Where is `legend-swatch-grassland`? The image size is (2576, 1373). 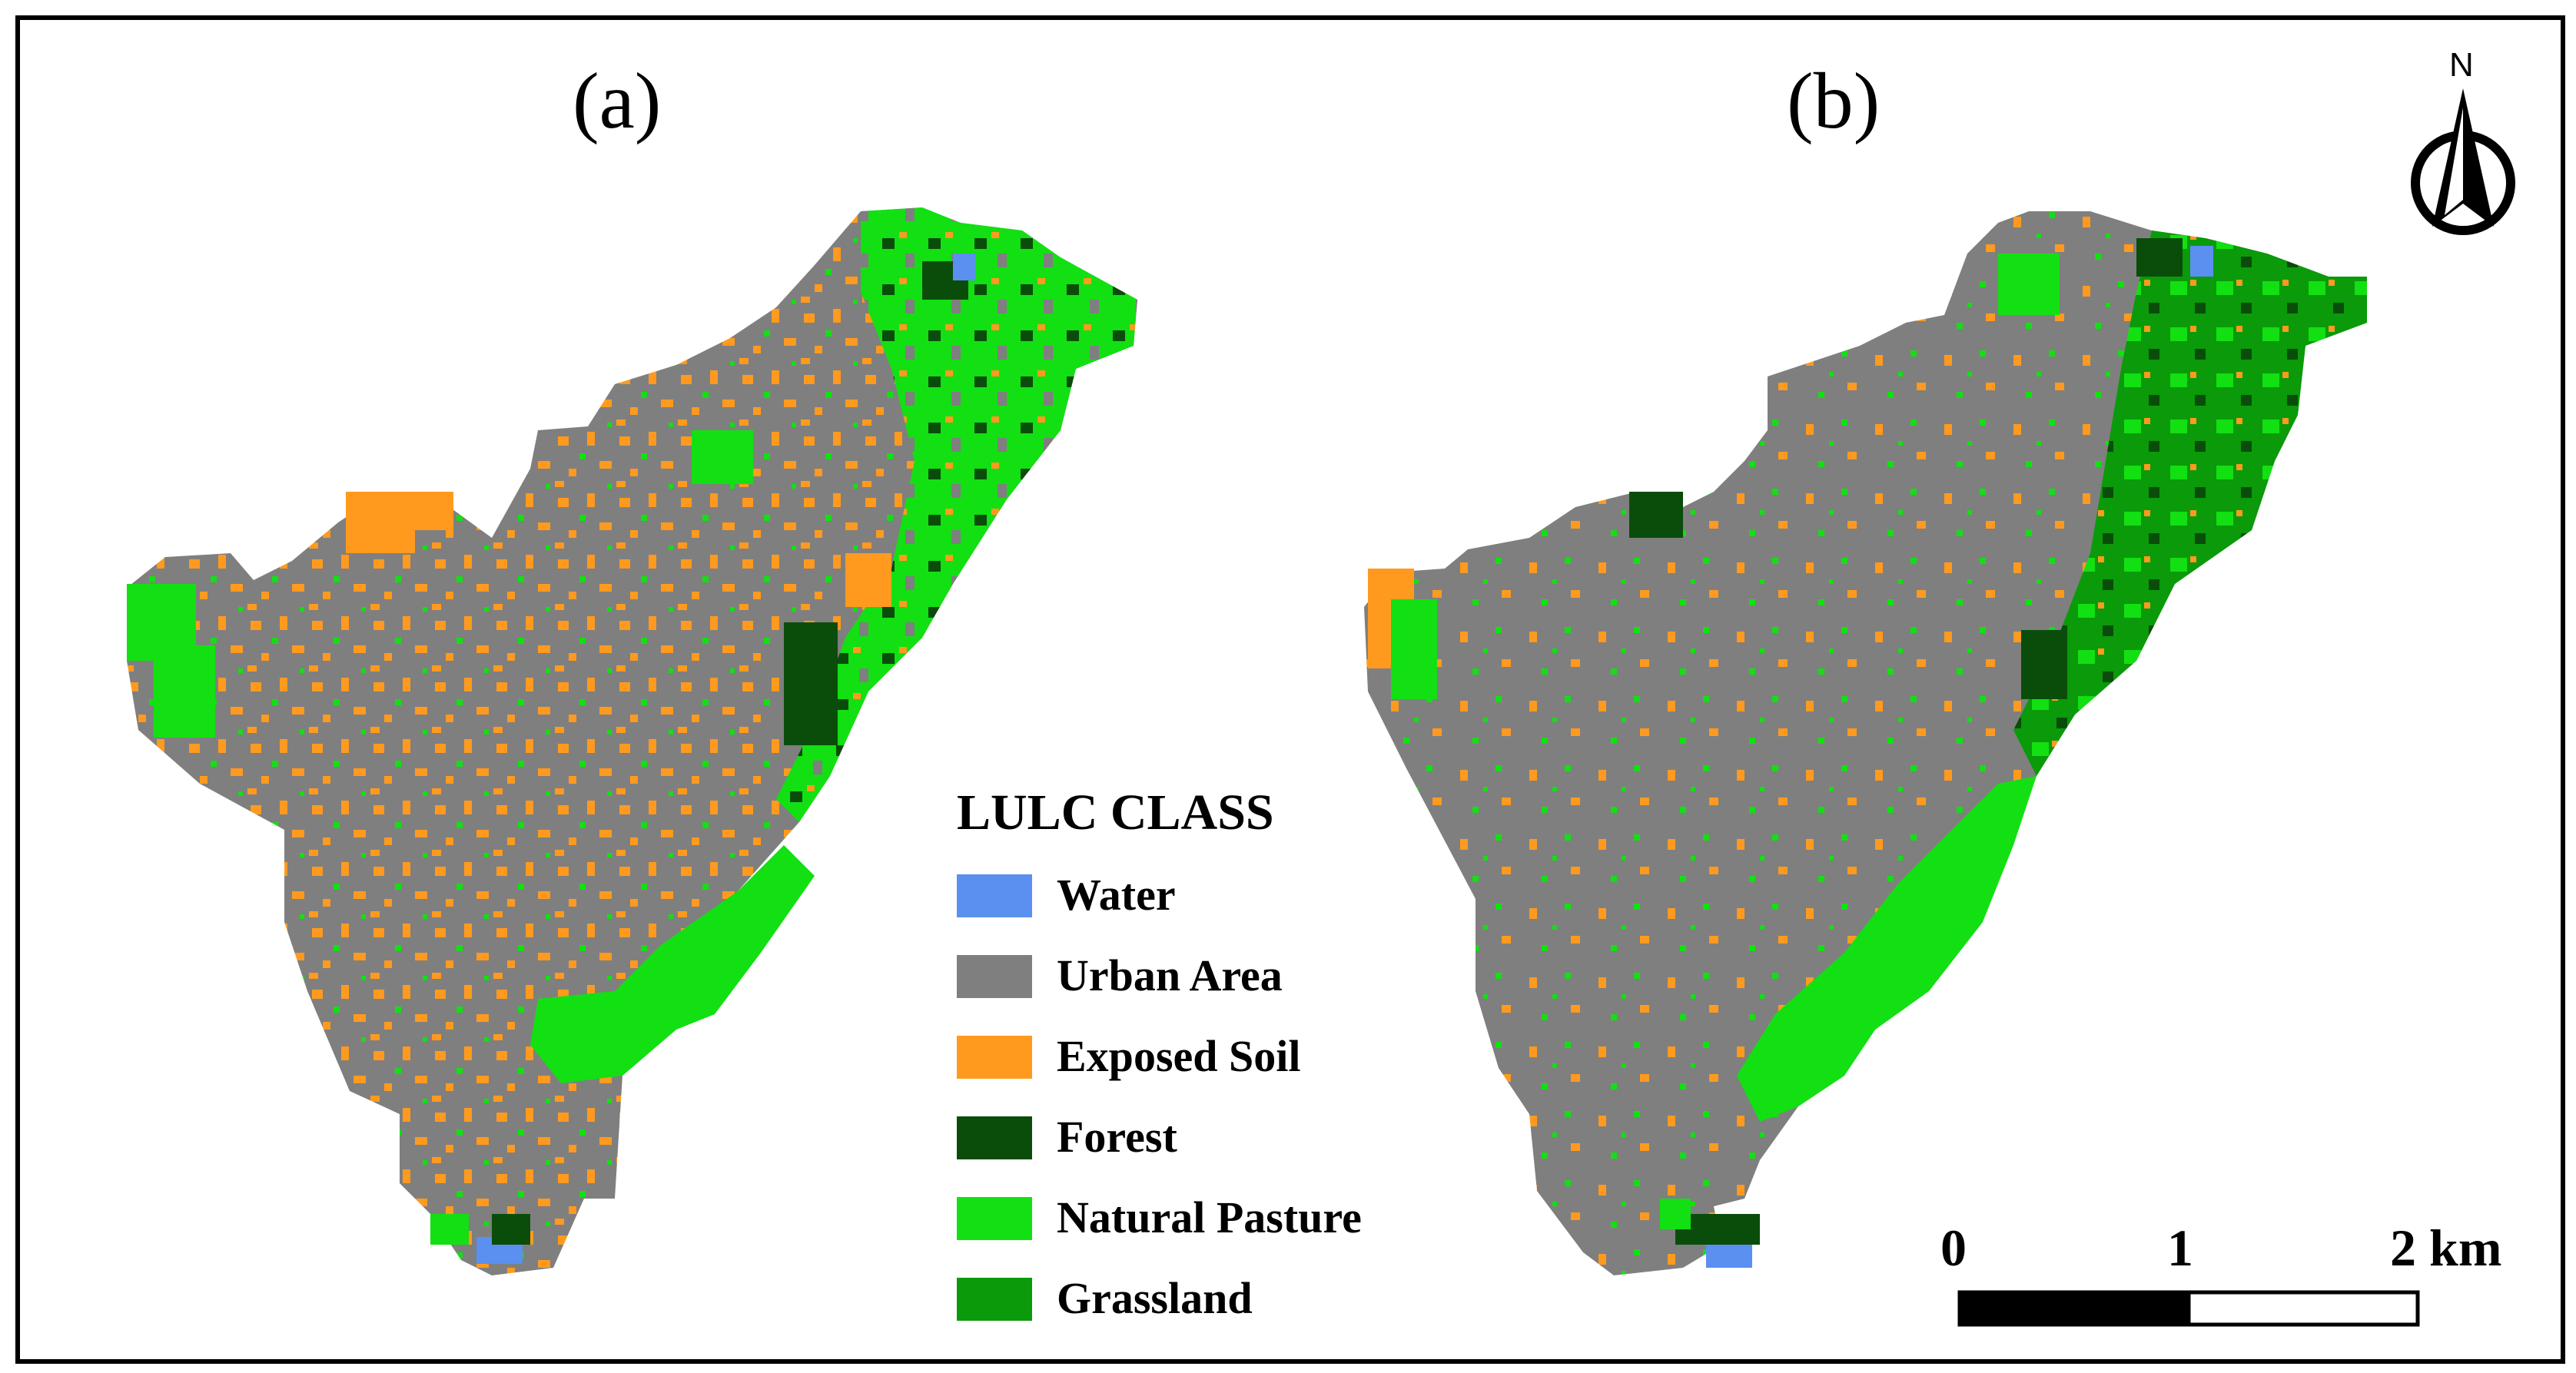
legend-swatch-grassland is located at coordinates (994, 1299).